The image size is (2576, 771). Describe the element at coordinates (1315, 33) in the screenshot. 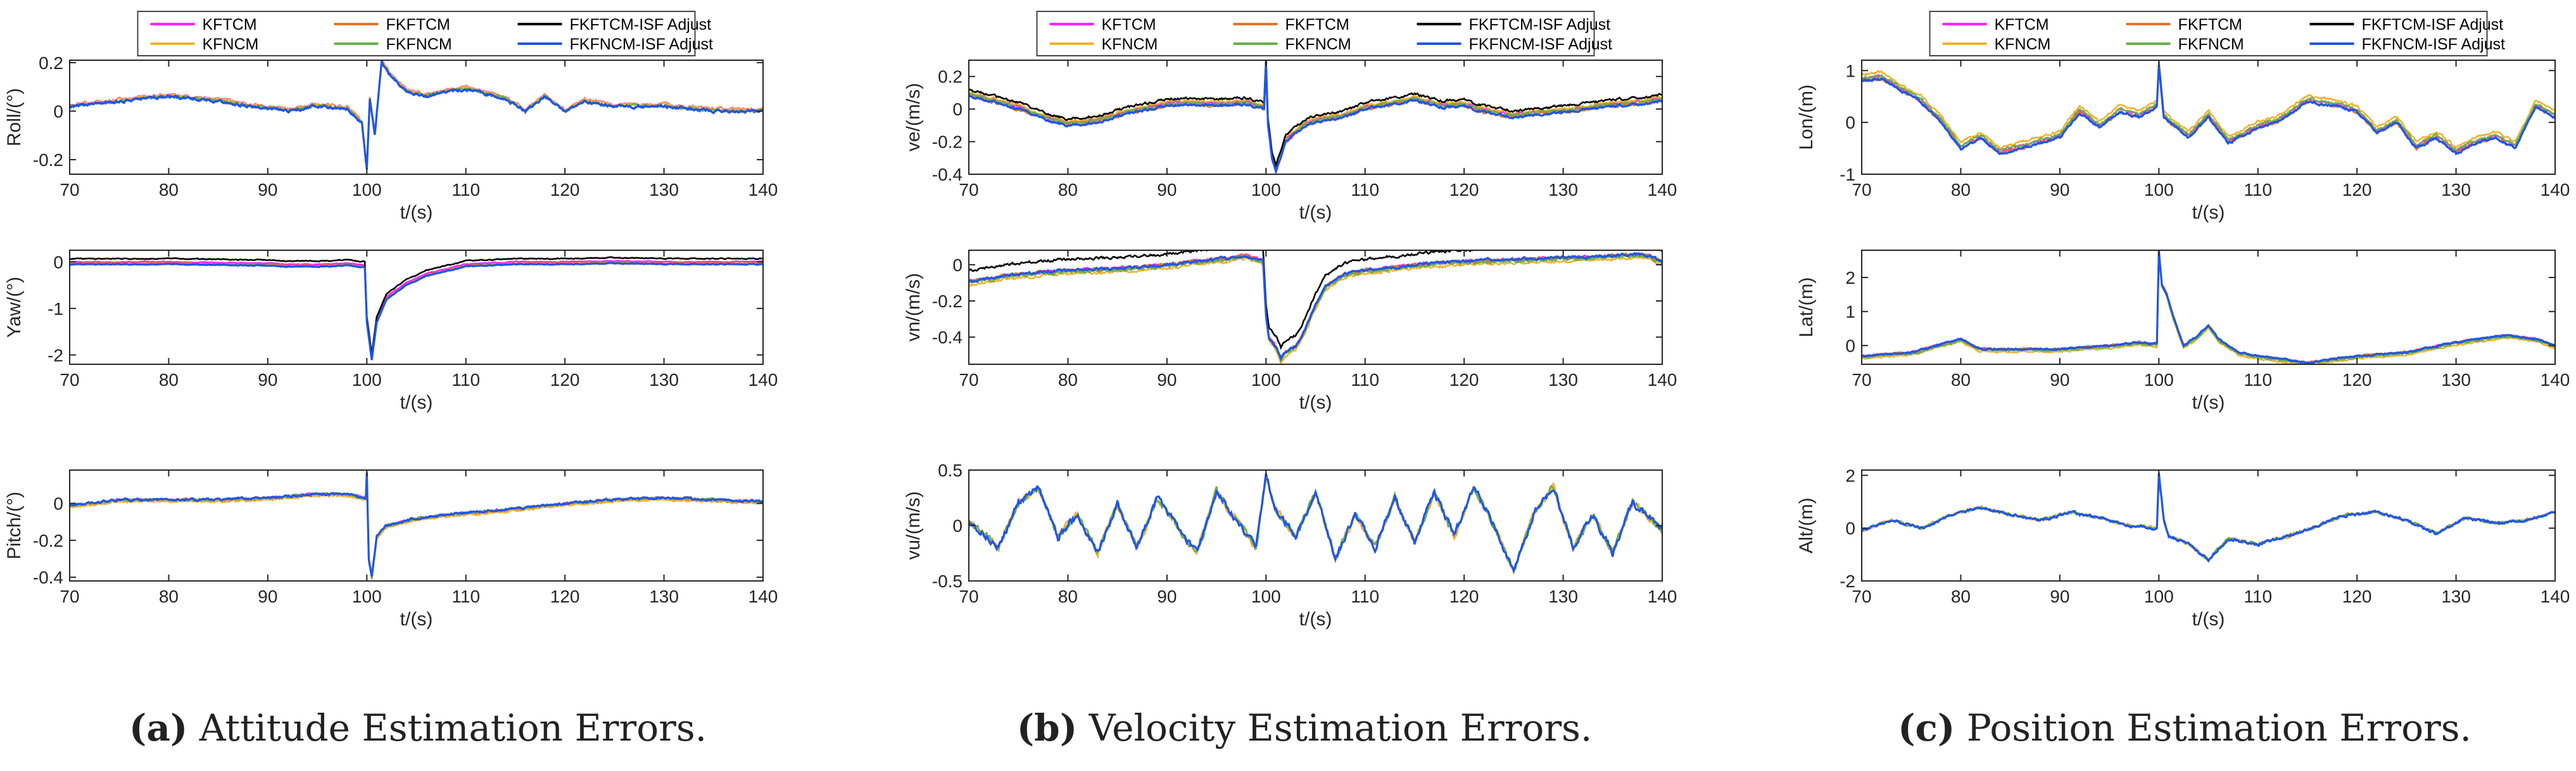

I see `legend-box` at that location.